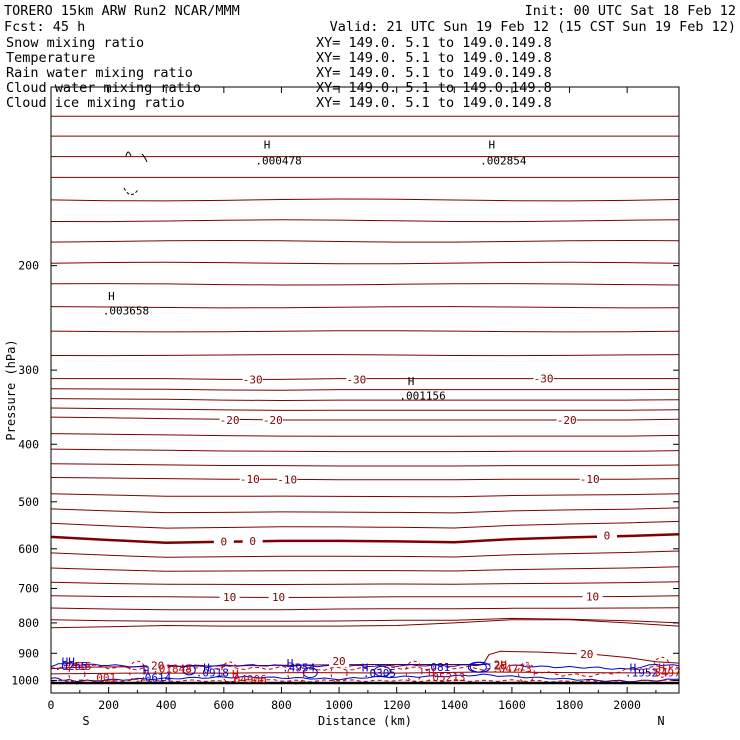 The width and height of the screenshot is (740, 740). I want to click on extrema-label: .000478, so click(278, 160).